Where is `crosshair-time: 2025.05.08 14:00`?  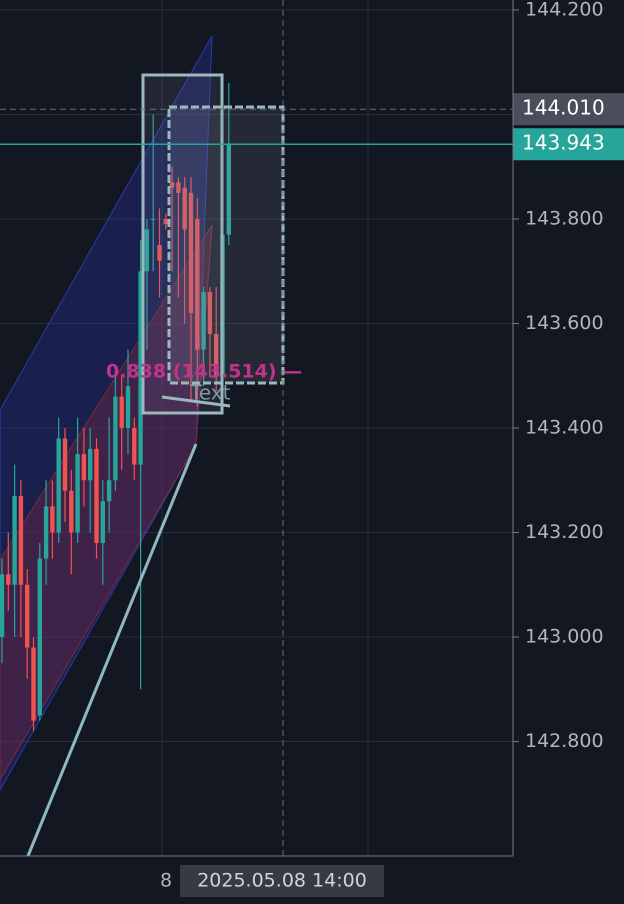 crosshair-time: 2025.05.08 14:00 is located at coordinates (282, 881).